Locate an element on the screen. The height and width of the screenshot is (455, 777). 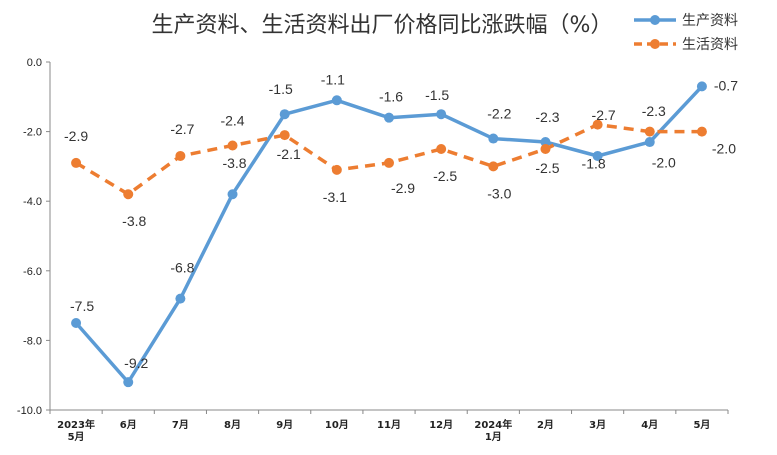
x-tick-label: 7月 is located at coordinates (180, 425).